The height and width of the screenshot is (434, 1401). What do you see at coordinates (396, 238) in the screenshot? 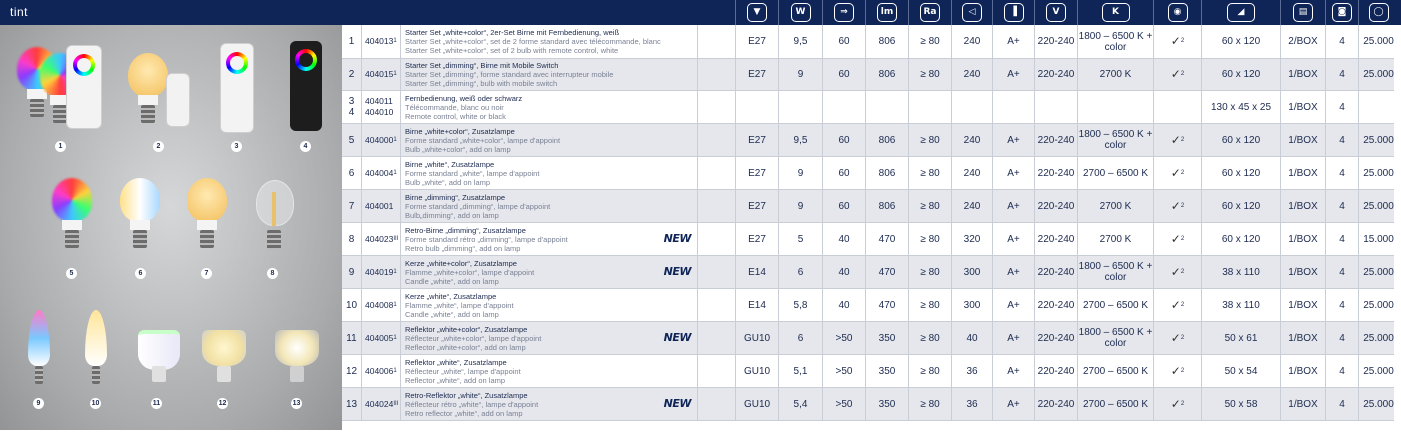
I see `article-footnote: III` at bounding box center [396, 238].